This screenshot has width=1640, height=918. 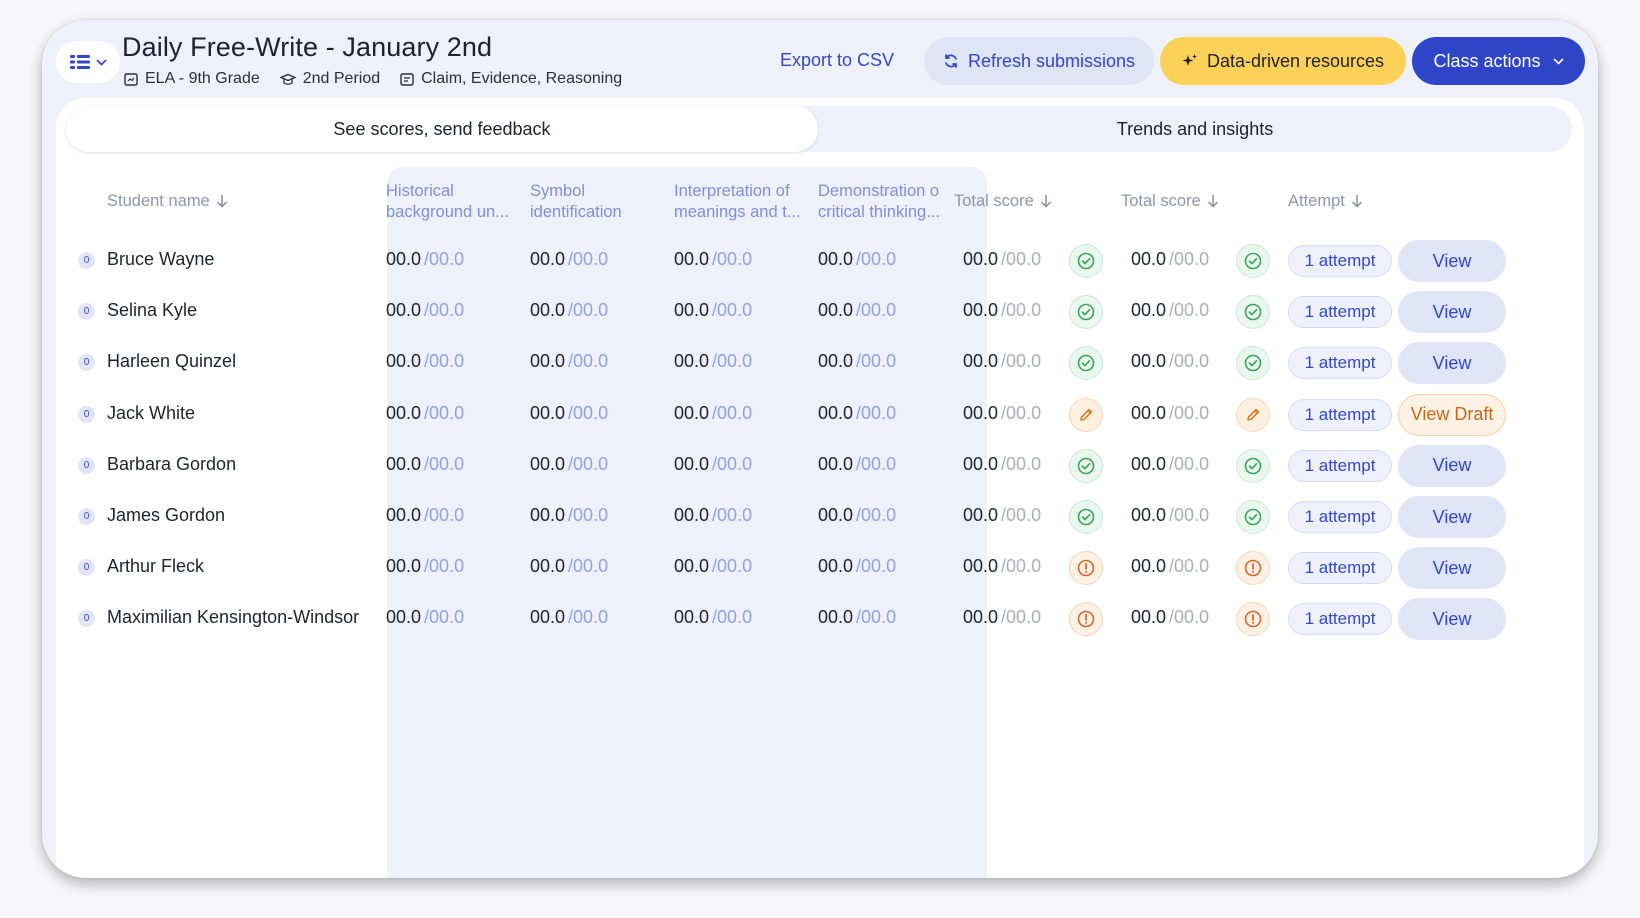 What do you see at coordinates (156, 566) in the screenshot?
I see `student-name: Arthur Fleck` at bounding box center [156, 566].